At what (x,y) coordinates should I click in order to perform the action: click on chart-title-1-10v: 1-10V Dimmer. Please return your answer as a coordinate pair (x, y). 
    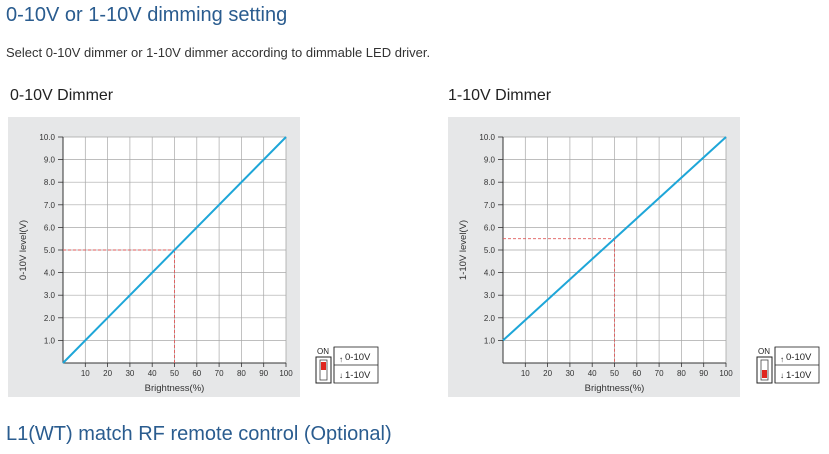
    Looking at the image, I should click on (500, 95).